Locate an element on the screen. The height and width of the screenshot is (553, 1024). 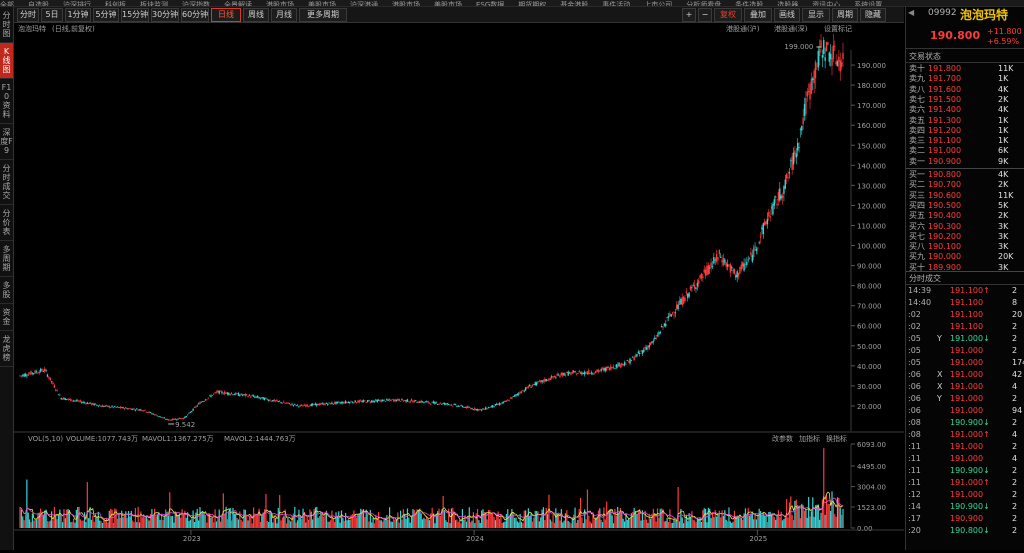
sell-level-volume: 1K is located at coordinates (1003, 130).